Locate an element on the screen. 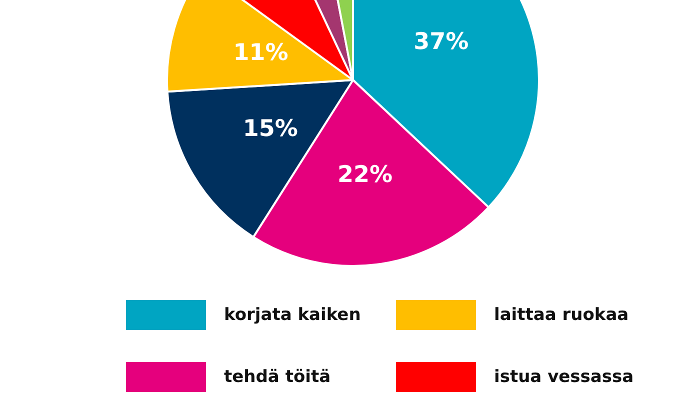 The image size is (700, 394). data-label: 15% is located at coordinates (270, 129).